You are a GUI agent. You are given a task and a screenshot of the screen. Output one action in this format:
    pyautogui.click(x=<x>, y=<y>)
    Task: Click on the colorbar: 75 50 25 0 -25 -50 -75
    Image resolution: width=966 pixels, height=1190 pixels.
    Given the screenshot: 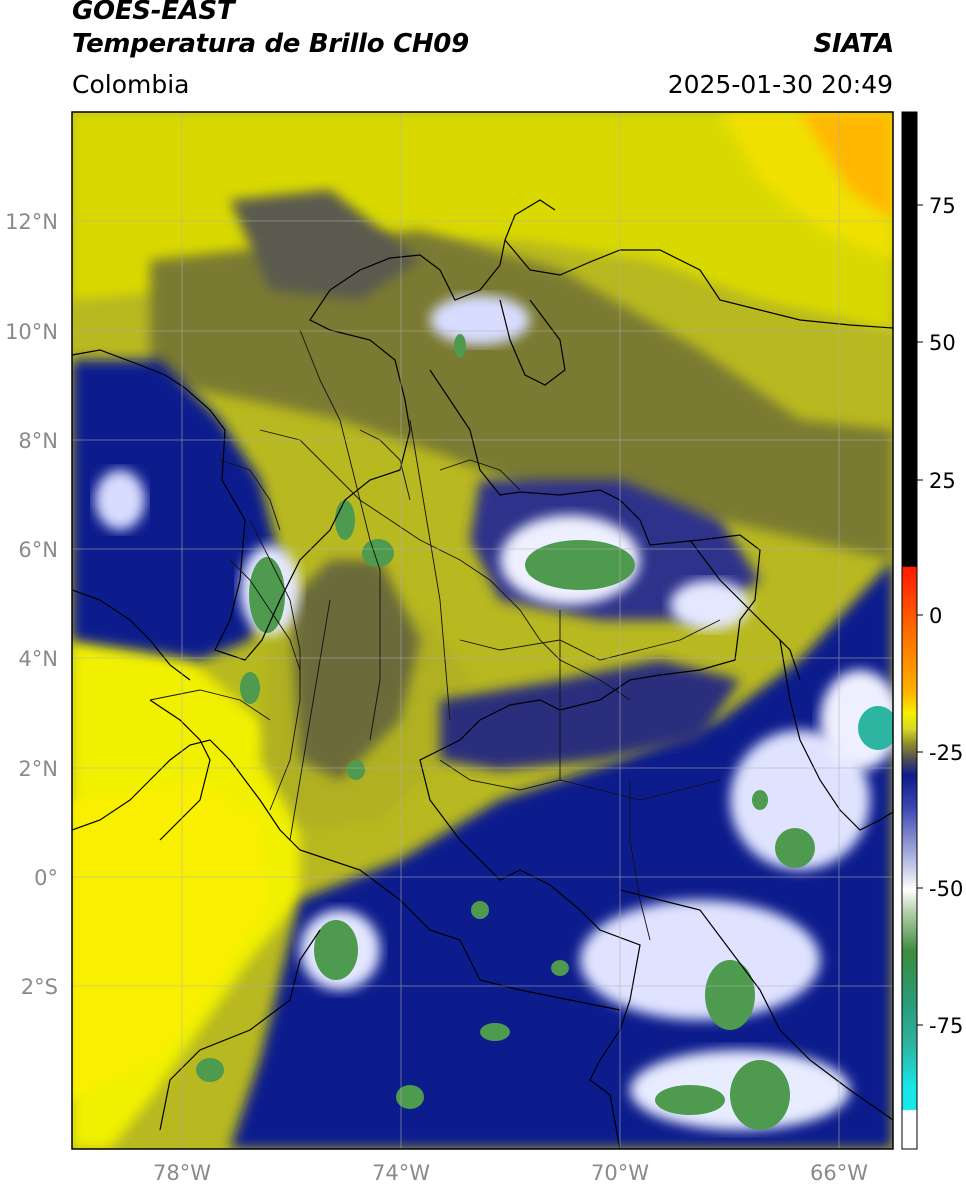 What is the action you would take?
    pyautogui.click(x=932, y=630)
    